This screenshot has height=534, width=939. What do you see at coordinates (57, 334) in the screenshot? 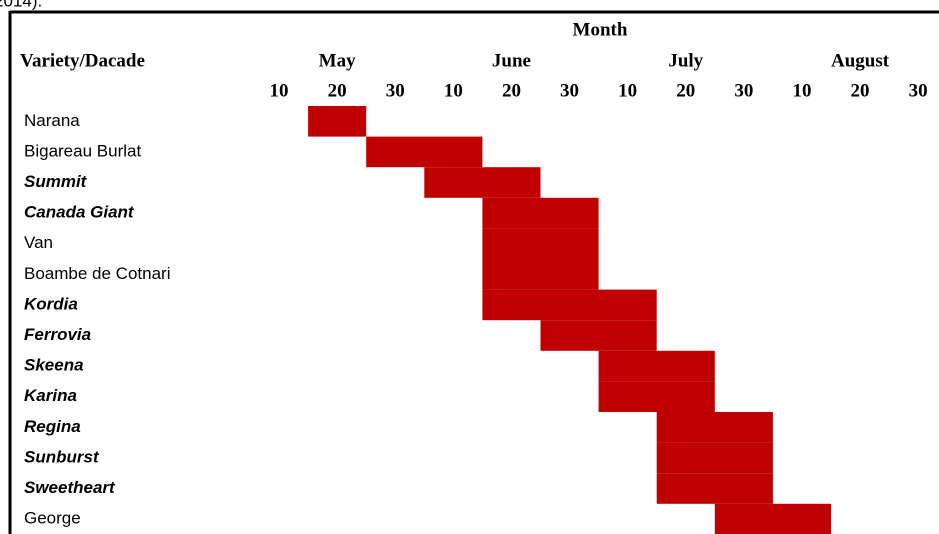
I see `variety-name: Ferrovia` at bounding box center [57, 334].